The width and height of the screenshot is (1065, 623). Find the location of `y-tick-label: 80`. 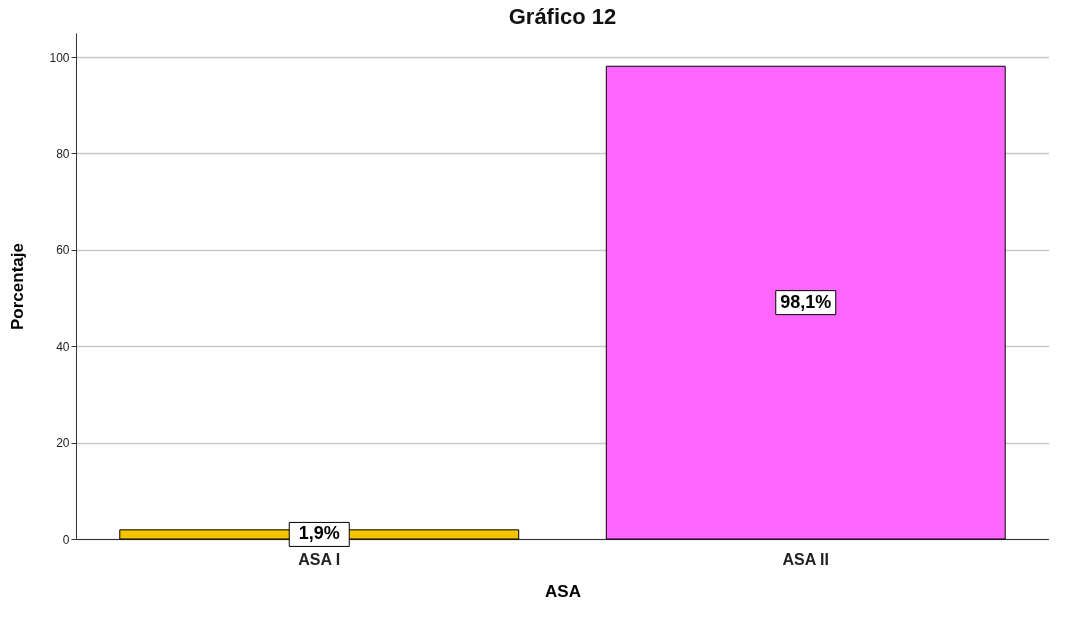

y-tick-label: 80 is located at coordinates (63, 153).